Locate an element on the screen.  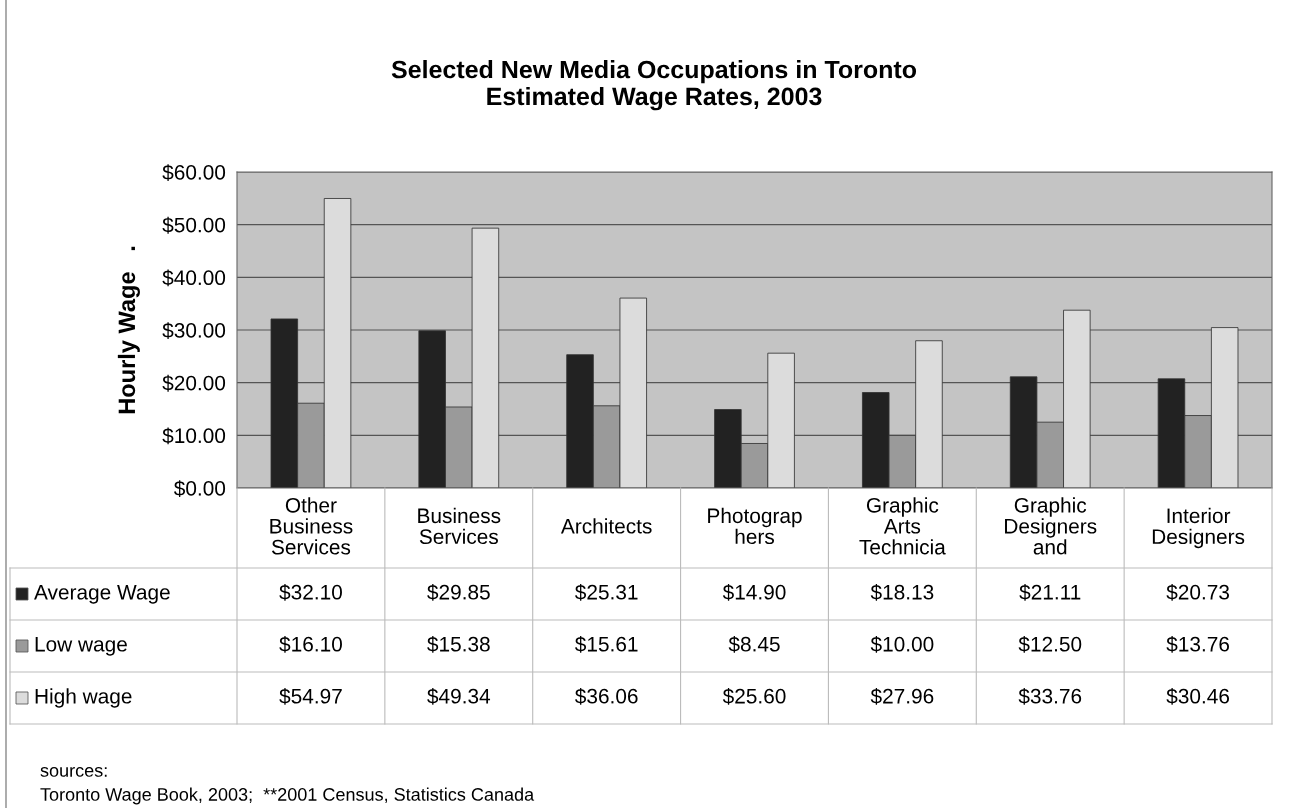
data-label: $12.50 is located at coordinates (1050, 644).